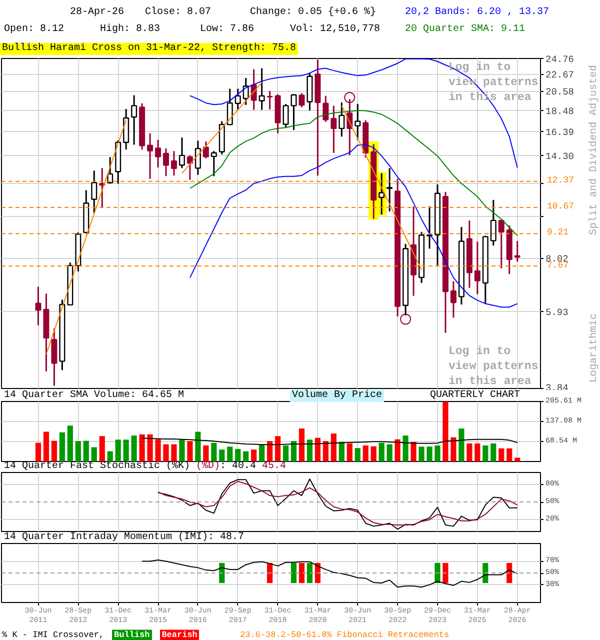 Image resolution: width=600 pixels, height=640 pixels. Describe the element at coordinates (274, 467) in the screenshot. I see `annotation: 45.4` at that location.